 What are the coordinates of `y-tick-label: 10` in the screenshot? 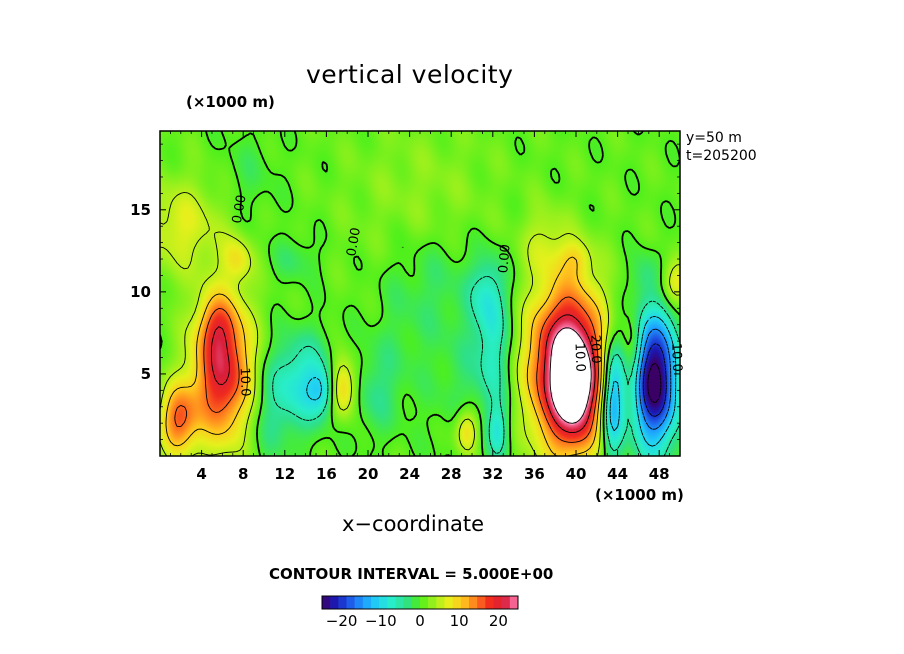 It's located at (140, 292).